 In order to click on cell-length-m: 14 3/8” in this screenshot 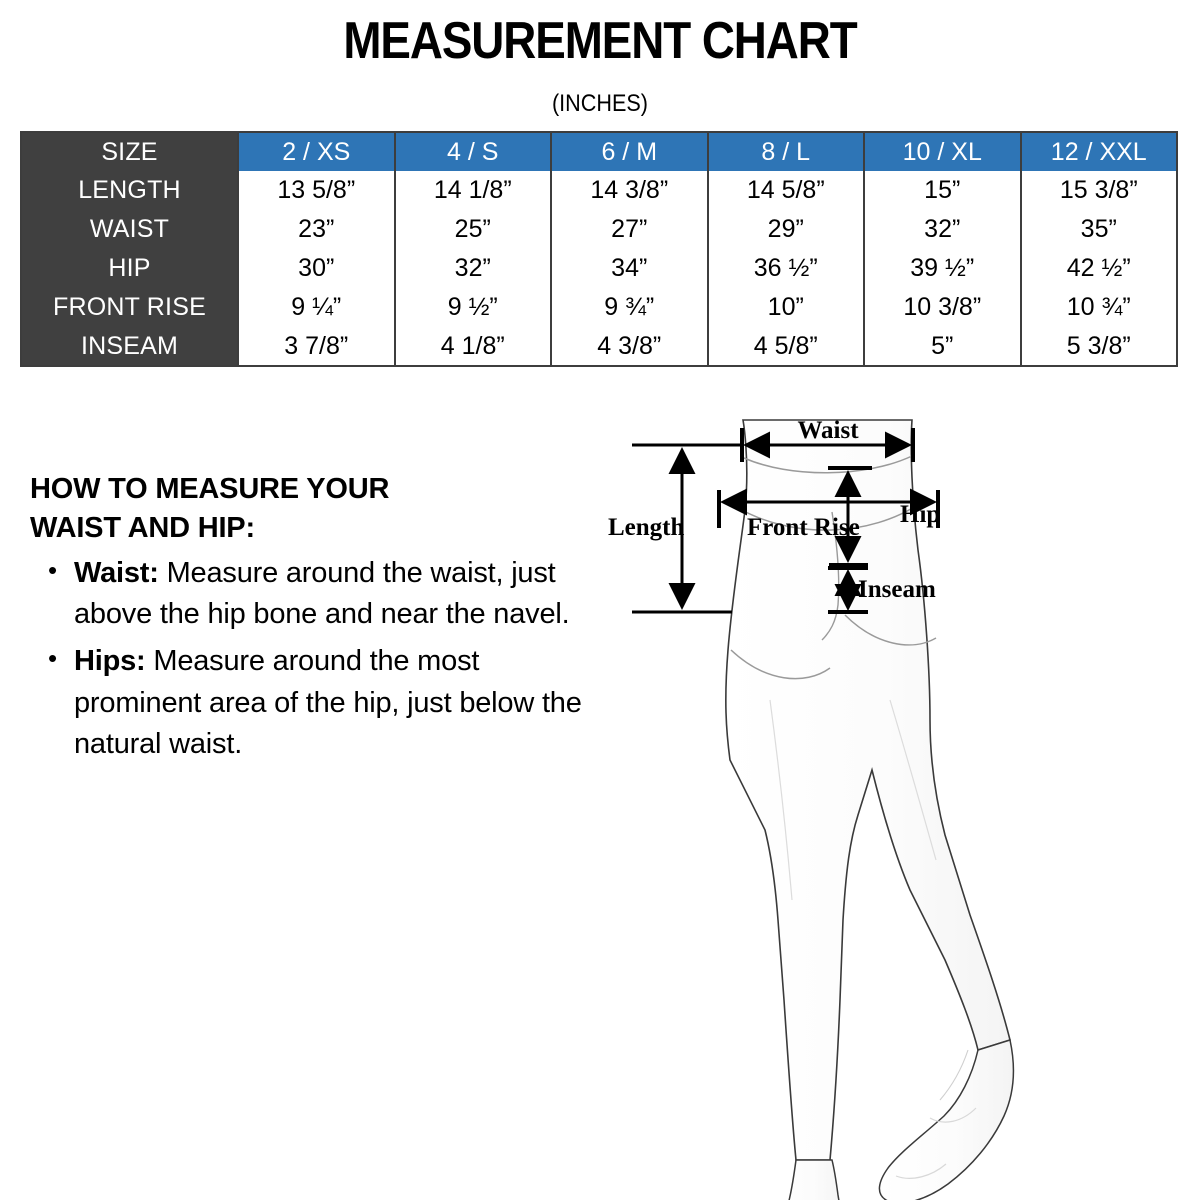, I will do `click(630, 190)`.